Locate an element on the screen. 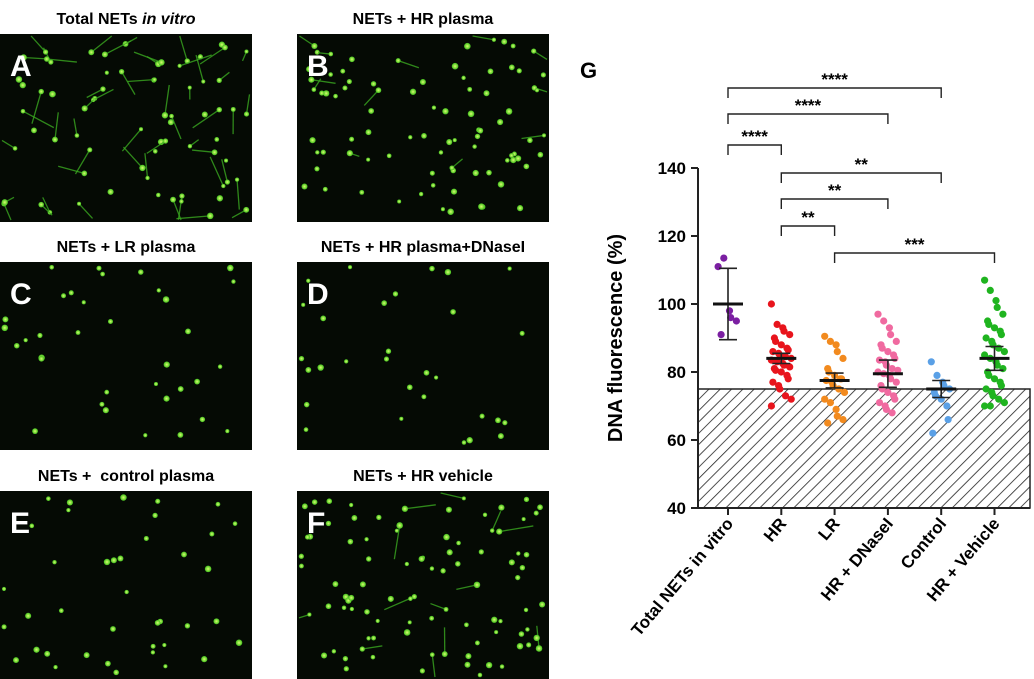 This screenshot has width=1034, height=679. panel-letter: D is located at coordinates (318, 294).